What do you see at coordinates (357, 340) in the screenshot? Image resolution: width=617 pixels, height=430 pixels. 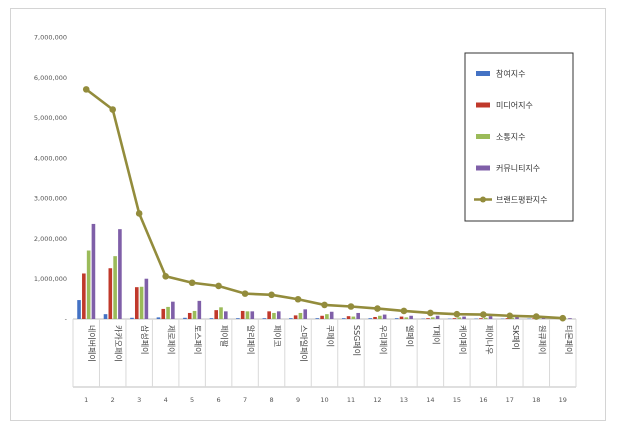 I see `category-label: SSG페이` at bounding box center [357, 340].